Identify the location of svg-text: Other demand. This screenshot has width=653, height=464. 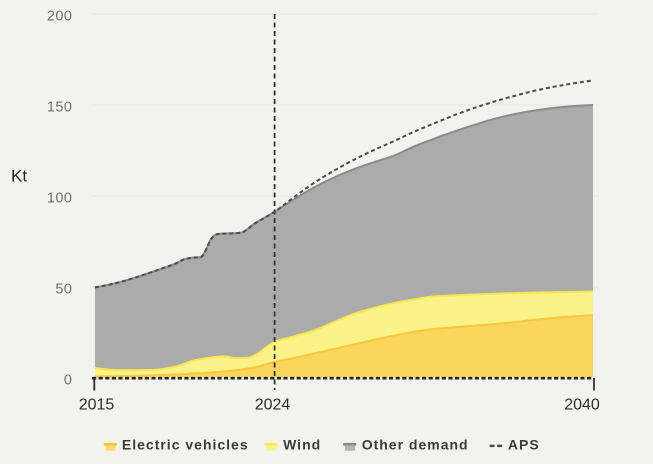
(415, 444).